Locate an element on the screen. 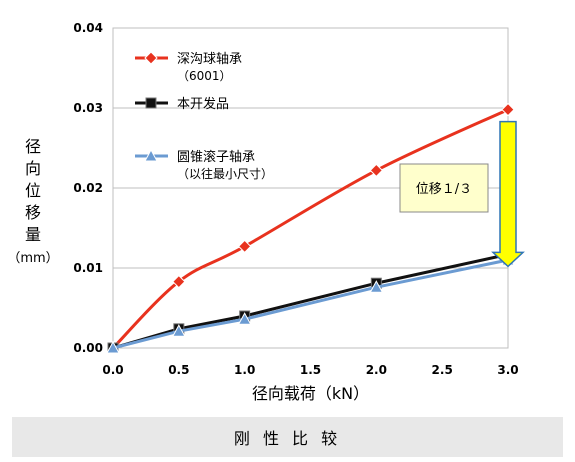  legend-label: 深沟球轴承 is located at coordinates (209, 59).